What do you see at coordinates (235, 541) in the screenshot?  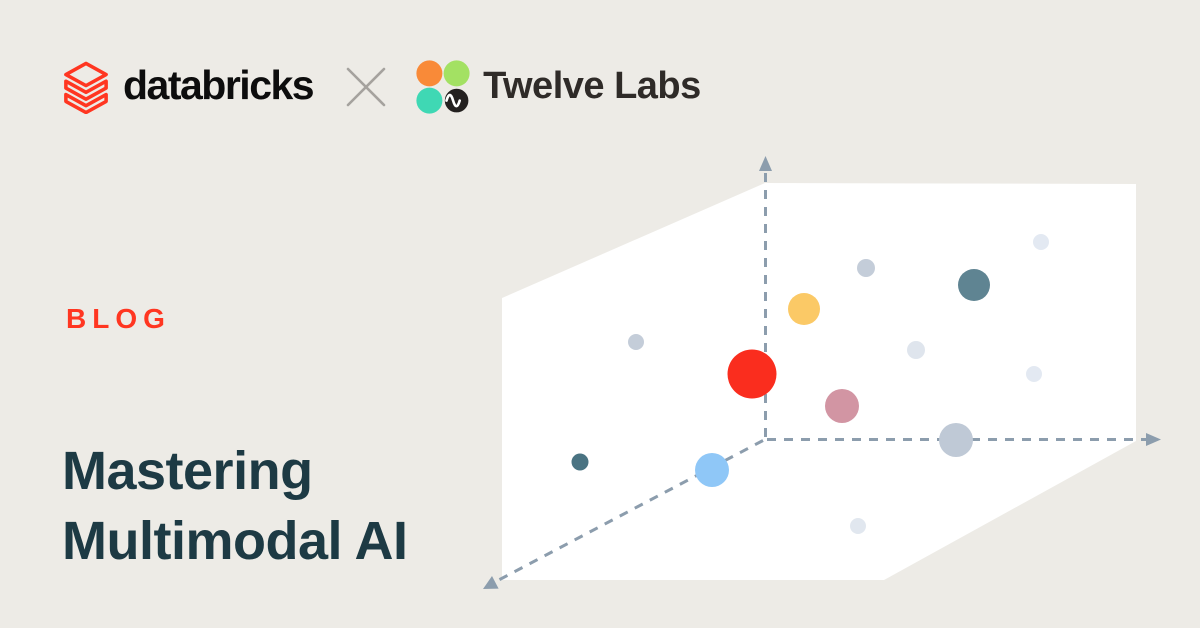 I see `title-line-2: Multimodal AI` at bounding box center [235, 541].